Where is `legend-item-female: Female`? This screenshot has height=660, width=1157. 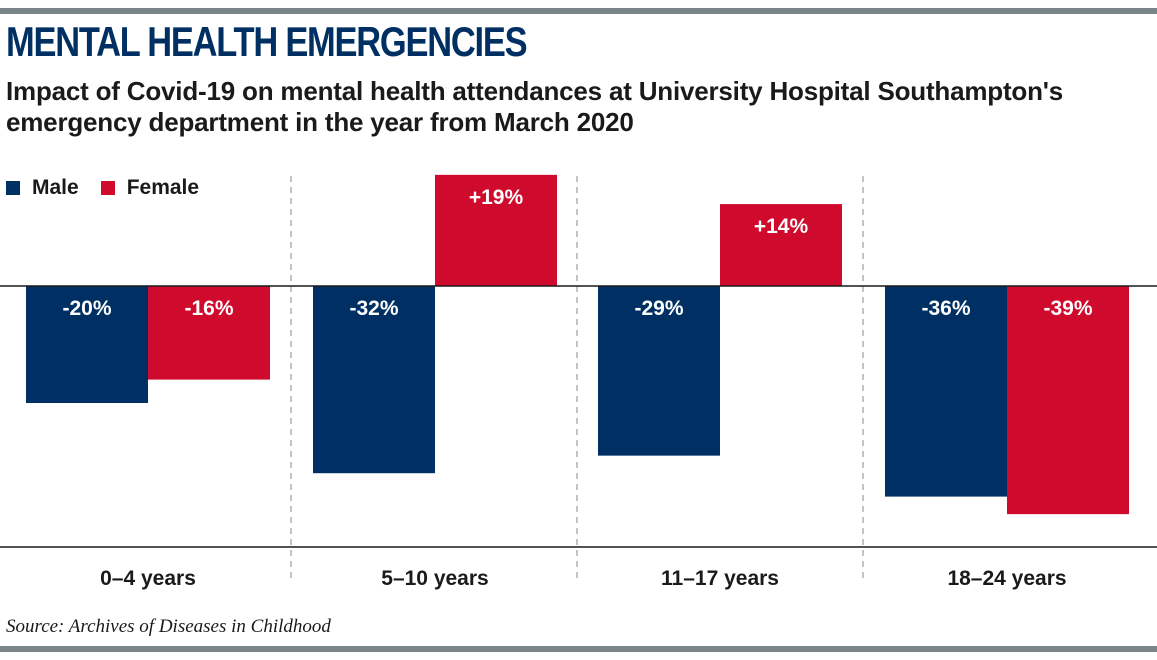
legend-item-female: Female is located at coordinates (150, 188).